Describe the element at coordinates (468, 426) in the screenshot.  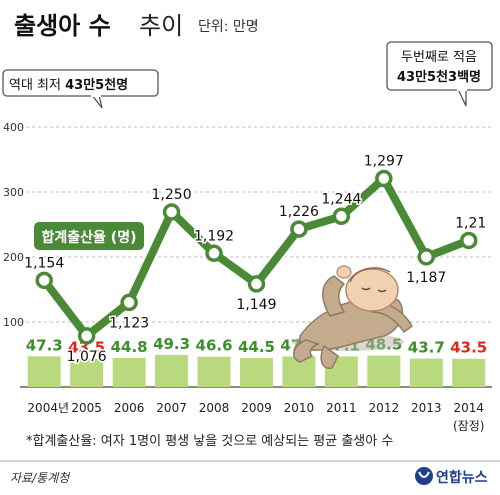
I see `x-tick-note: (잠정)` at that location.